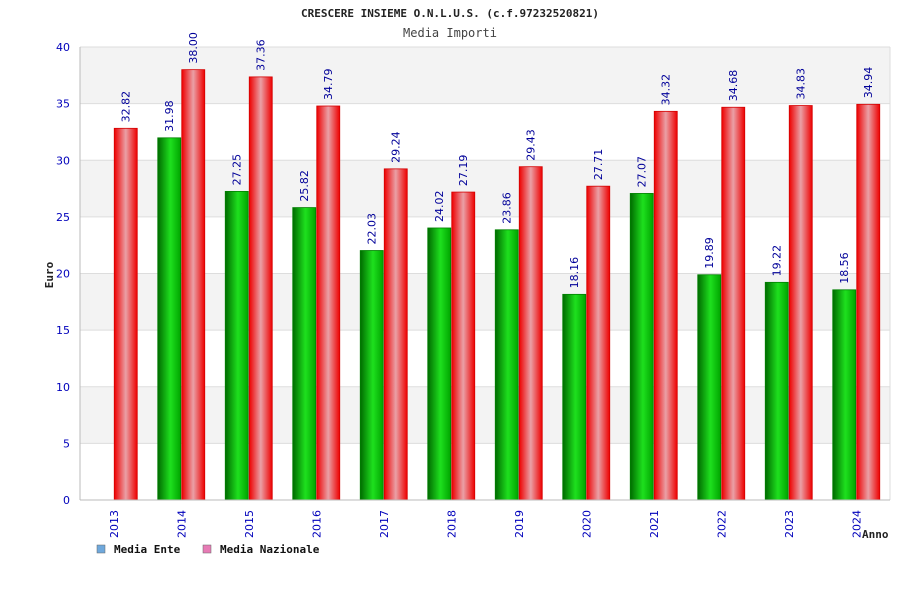 The image size is (900, 600). I want to click on legend-item-media-nazionale: Media Nazionale, so click(261, 549).